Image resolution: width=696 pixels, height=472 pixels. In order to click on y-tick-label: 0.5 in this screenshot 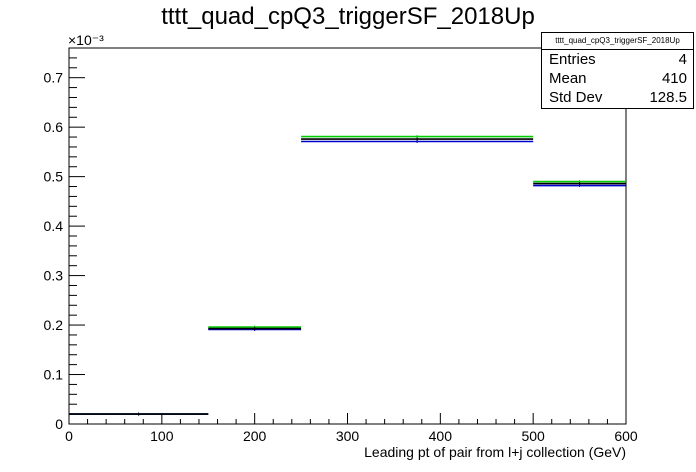, I will do `click(54, 177)`.